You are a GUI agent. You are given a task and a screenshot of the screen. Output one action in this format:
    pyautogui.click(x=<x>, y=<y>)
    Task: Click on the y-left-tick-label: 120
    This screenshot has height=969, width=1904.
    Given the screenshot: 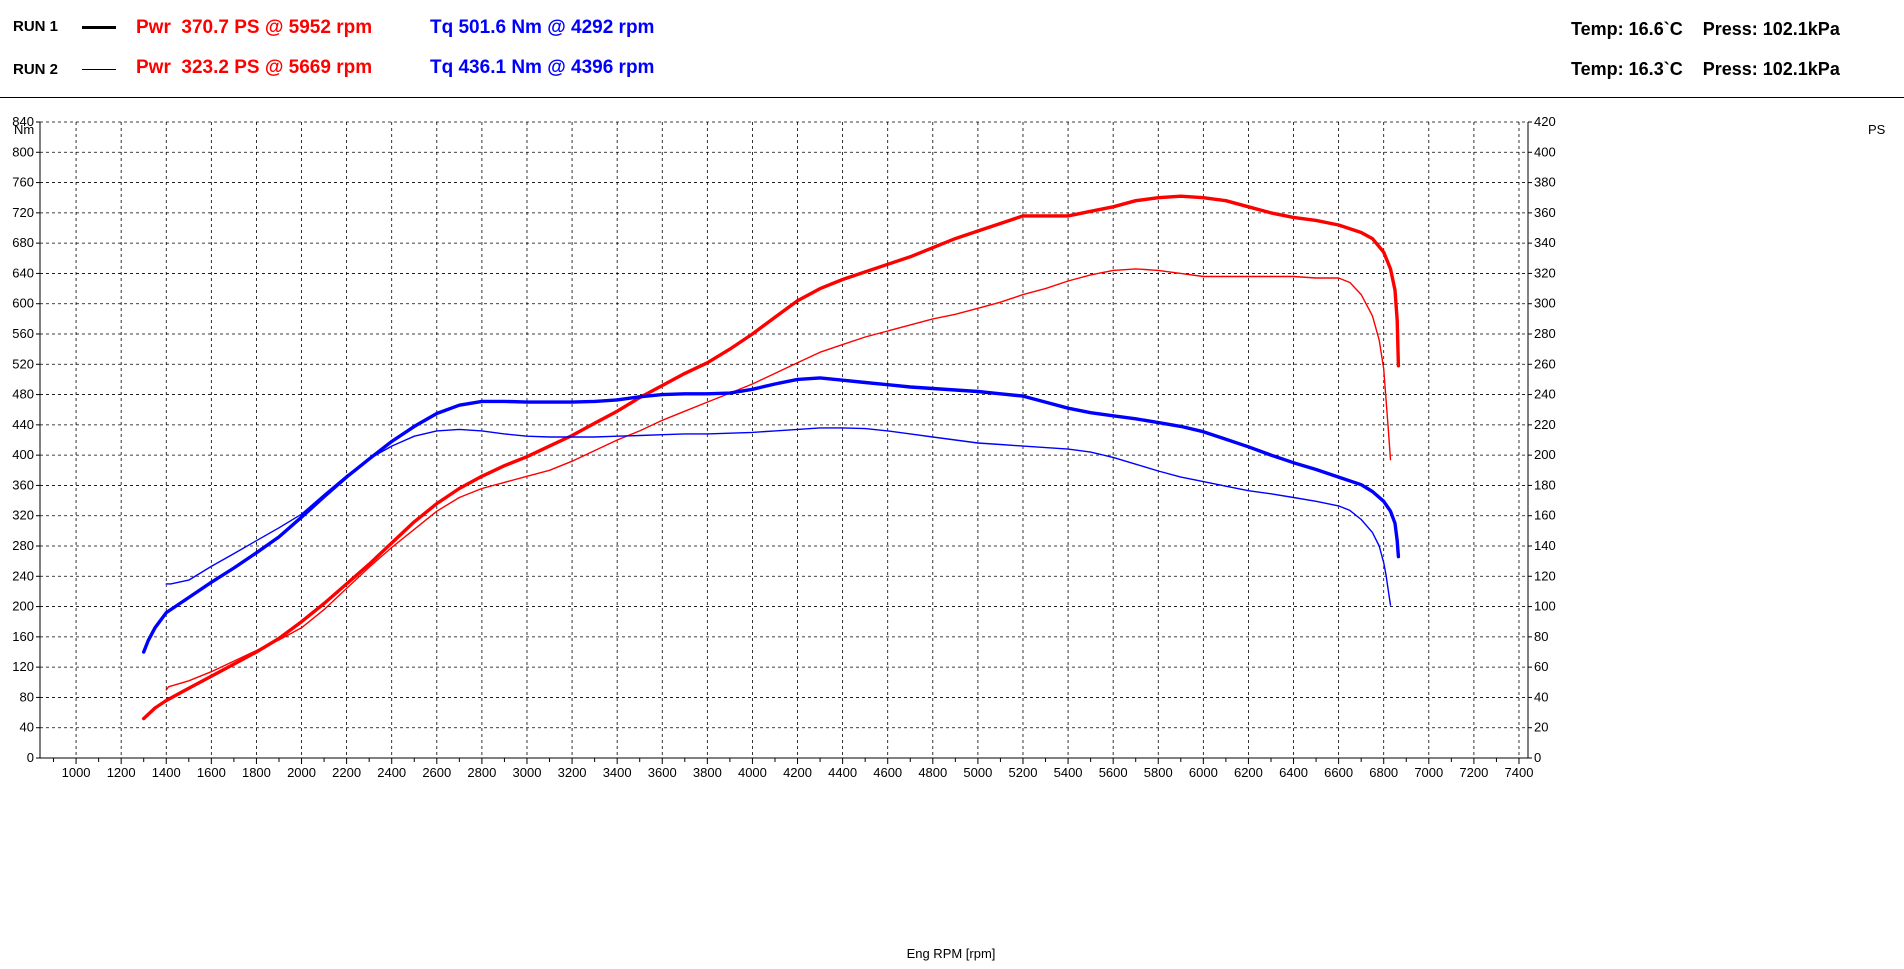 What is the action you would take?
    pyautogui.click(x=23, y=666)
    